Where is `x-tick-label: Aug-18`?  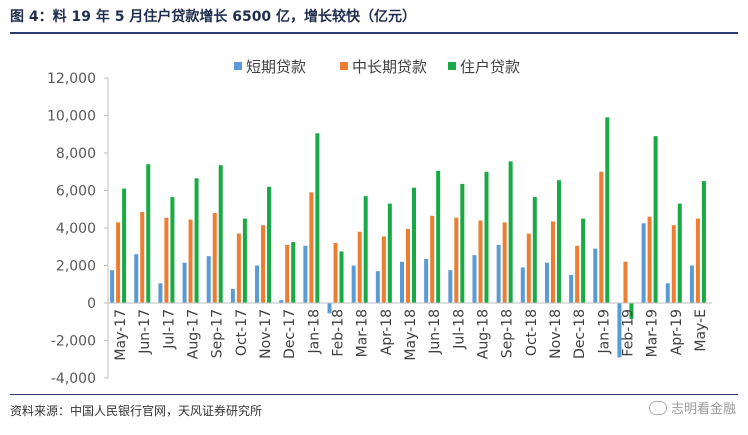 x-tick-label: Aug-18 is located at coordinates (483, 334).